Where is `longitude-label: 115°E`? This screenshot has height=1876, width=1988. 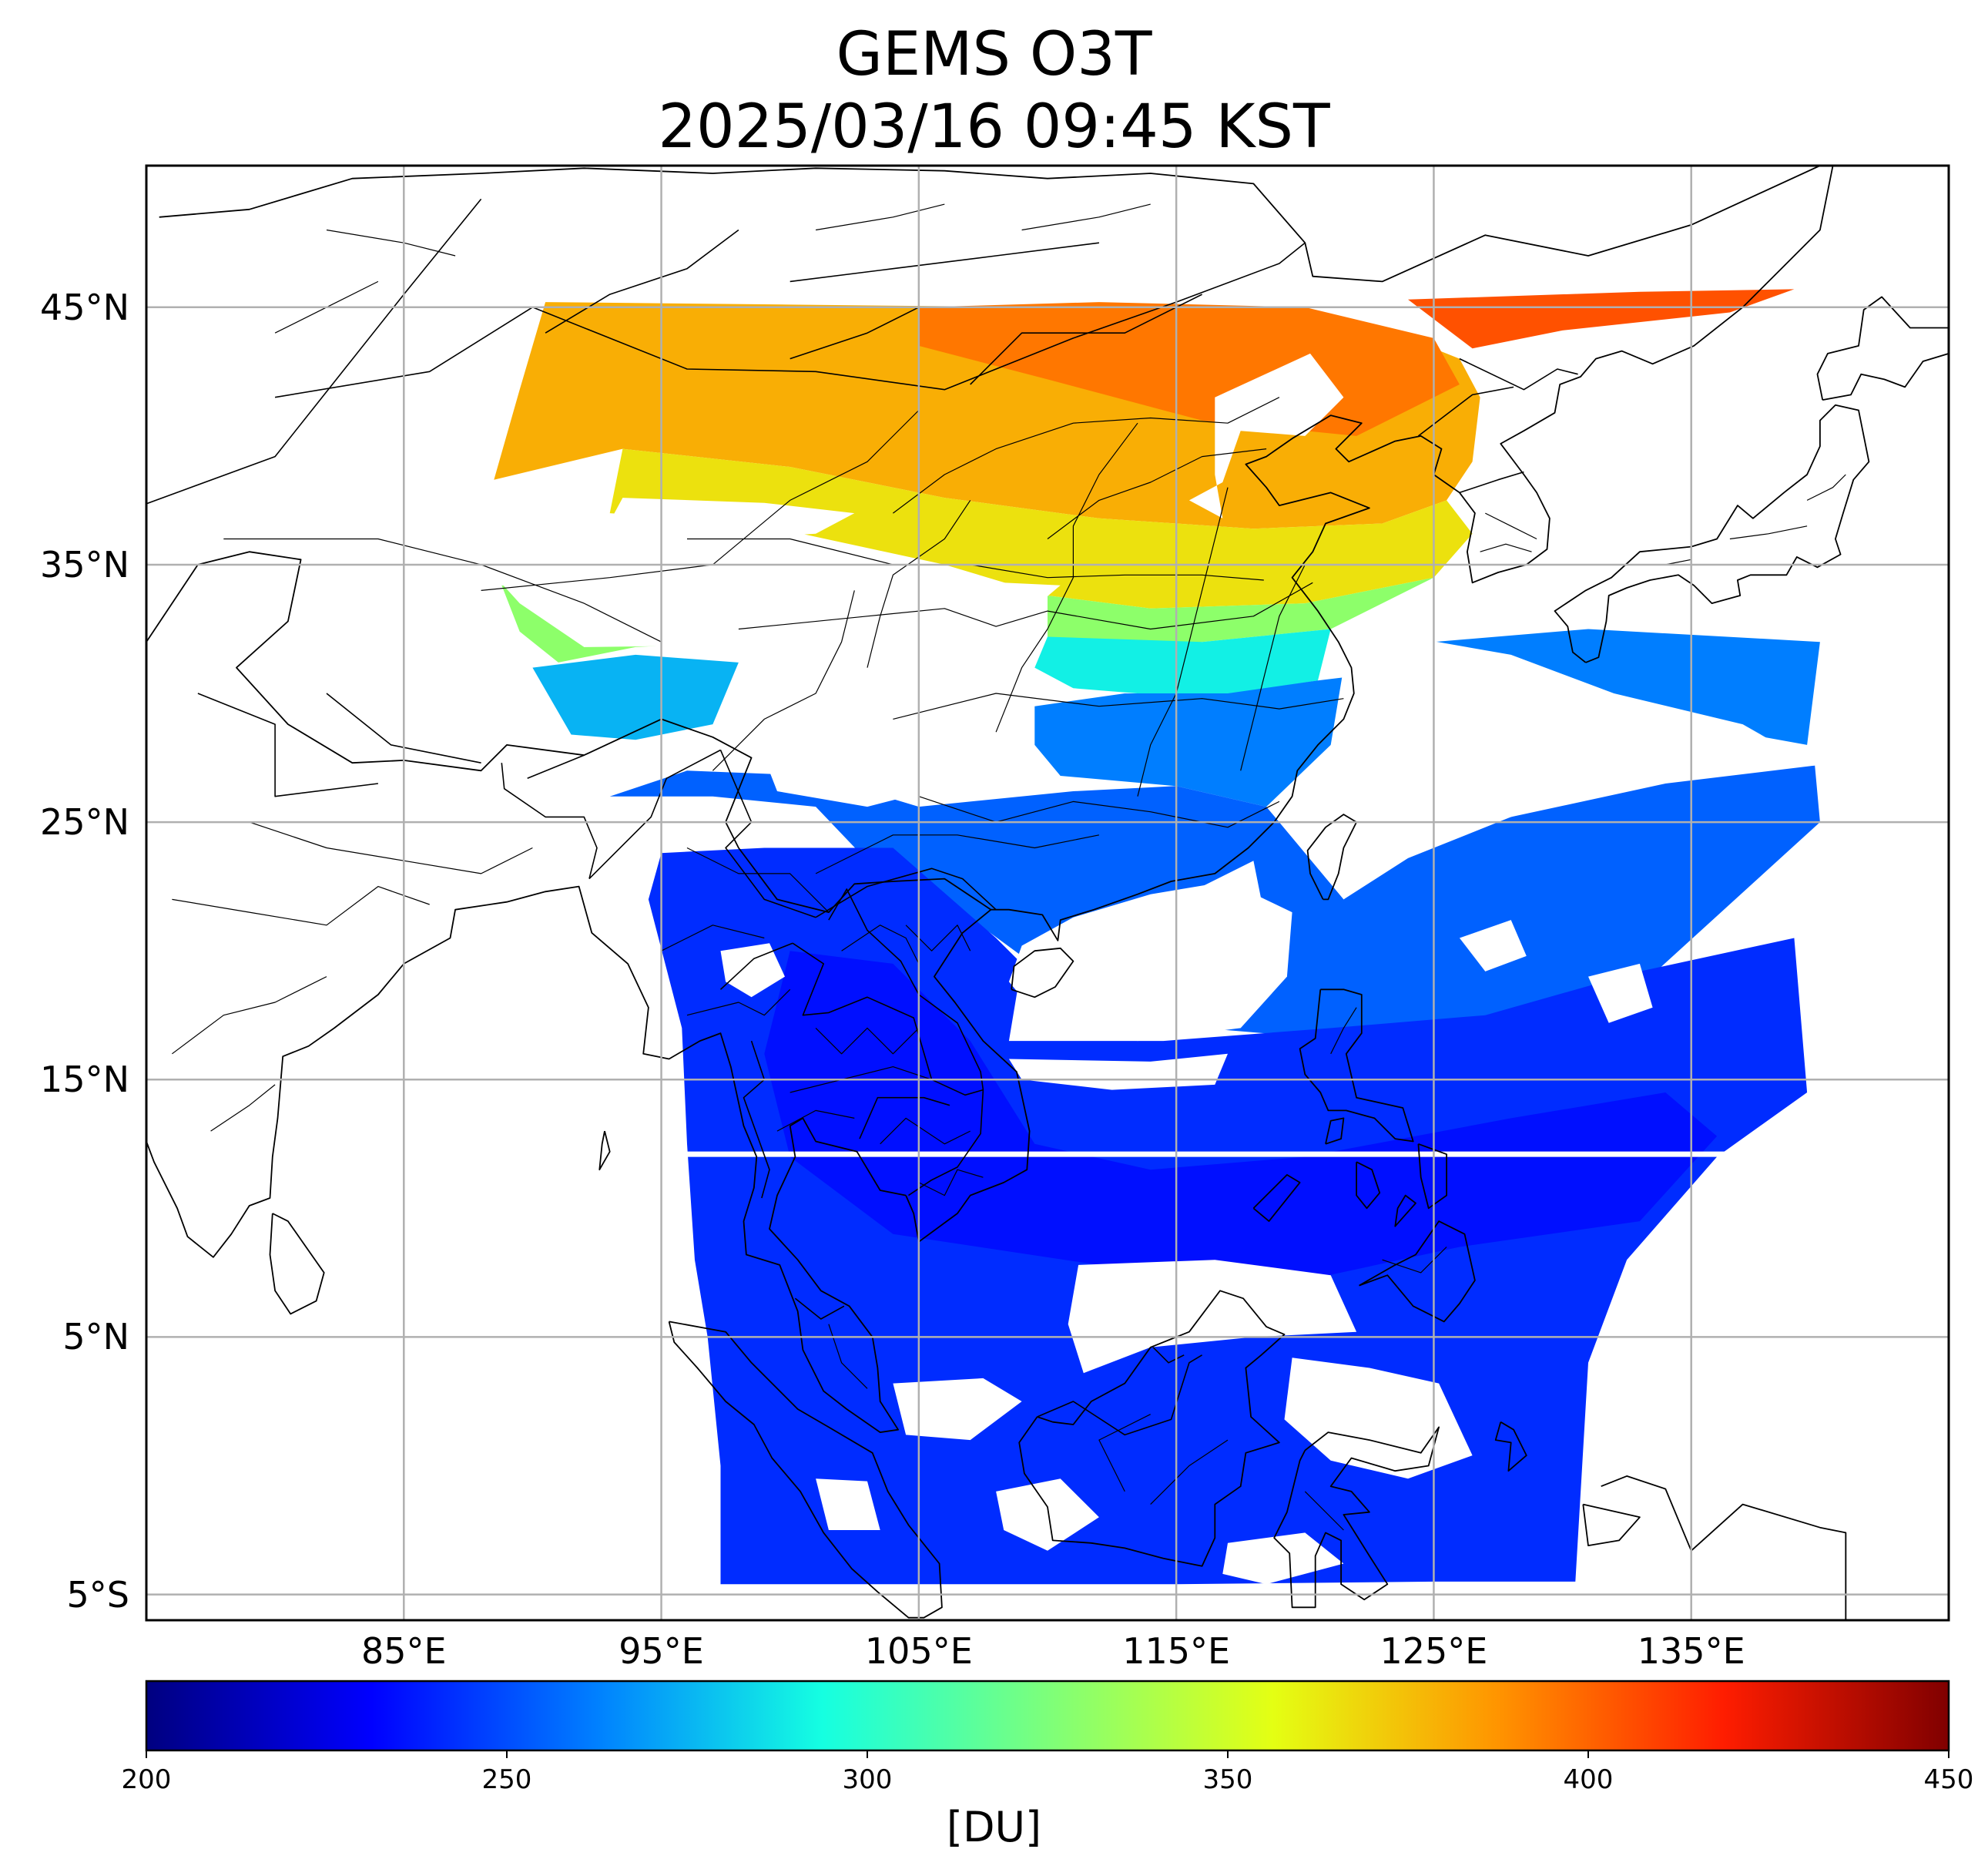
longitude-label: 115°E is located at coordinates (1176, 1651).